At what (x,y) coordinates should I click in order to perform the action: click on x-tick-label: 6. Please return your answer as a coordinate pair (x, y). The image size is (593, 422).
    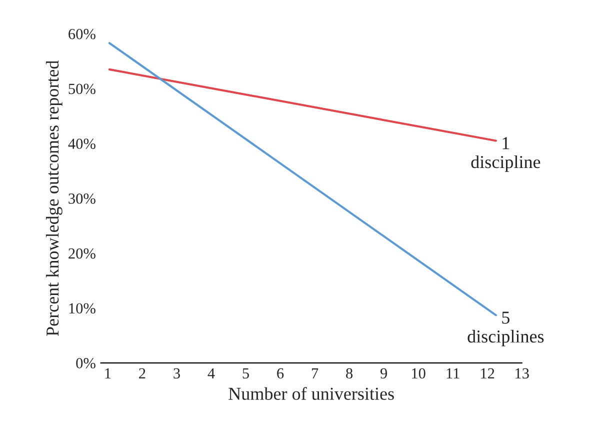
    Looking at the image, I should click on (280, 373).